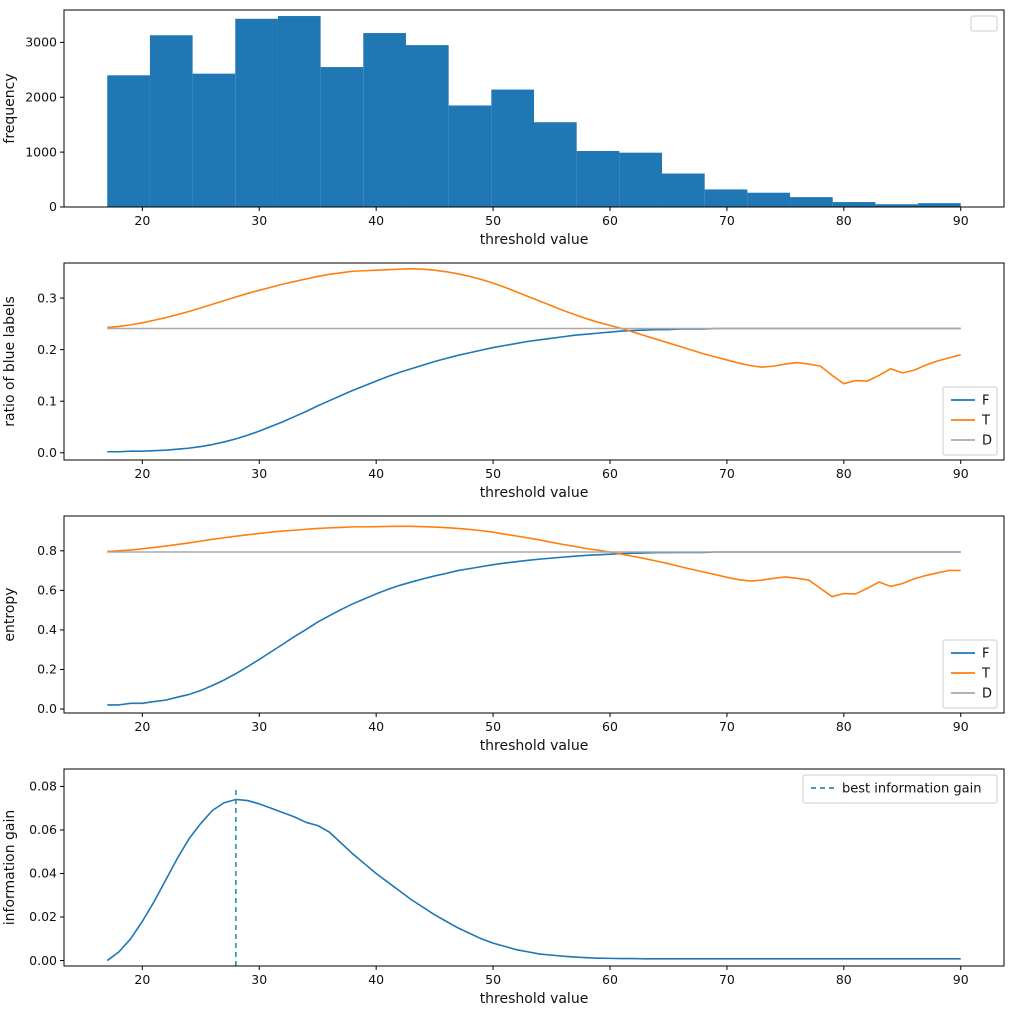 The width and height of the screenshot is (1012, 1013). What do you see at coordinates (43, 829) in the screenshot?
I see `y-tick-label: 0.06` at bounding box center [43, 829].